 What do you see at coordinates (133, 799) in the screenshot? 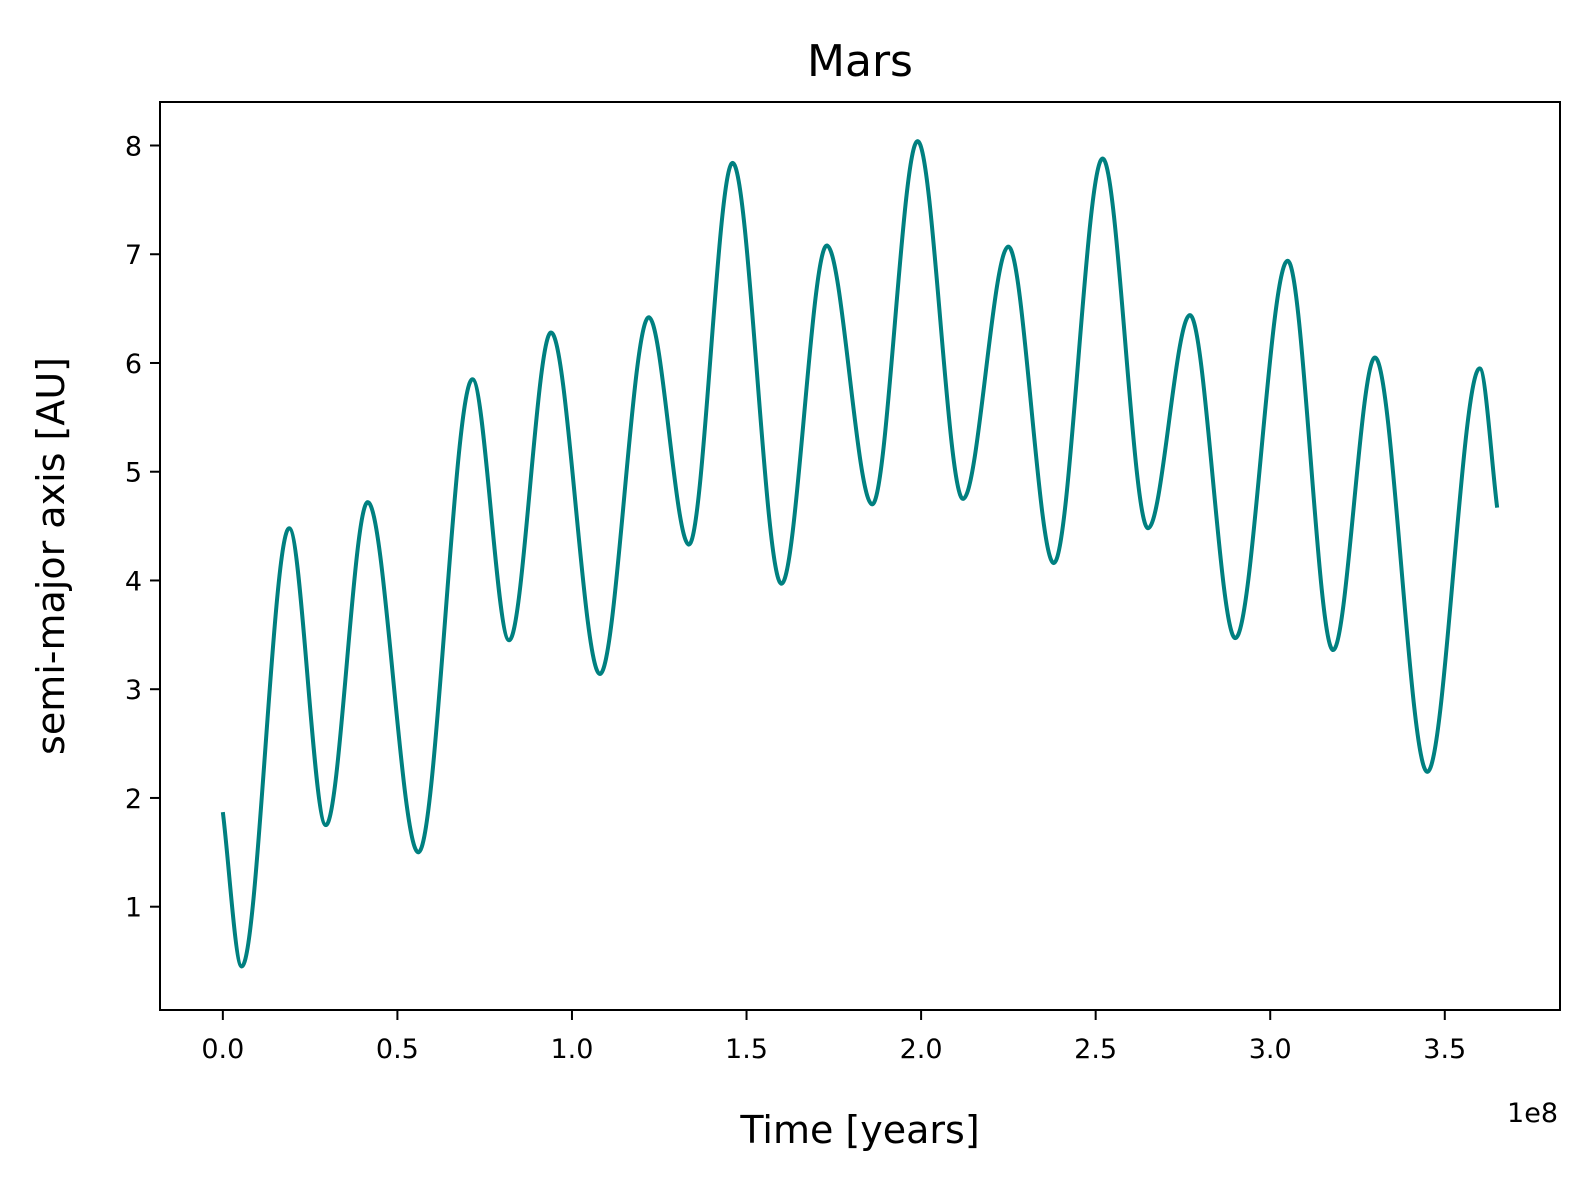
I see `y-tick-label: 2` at bounding box center [133, 799].